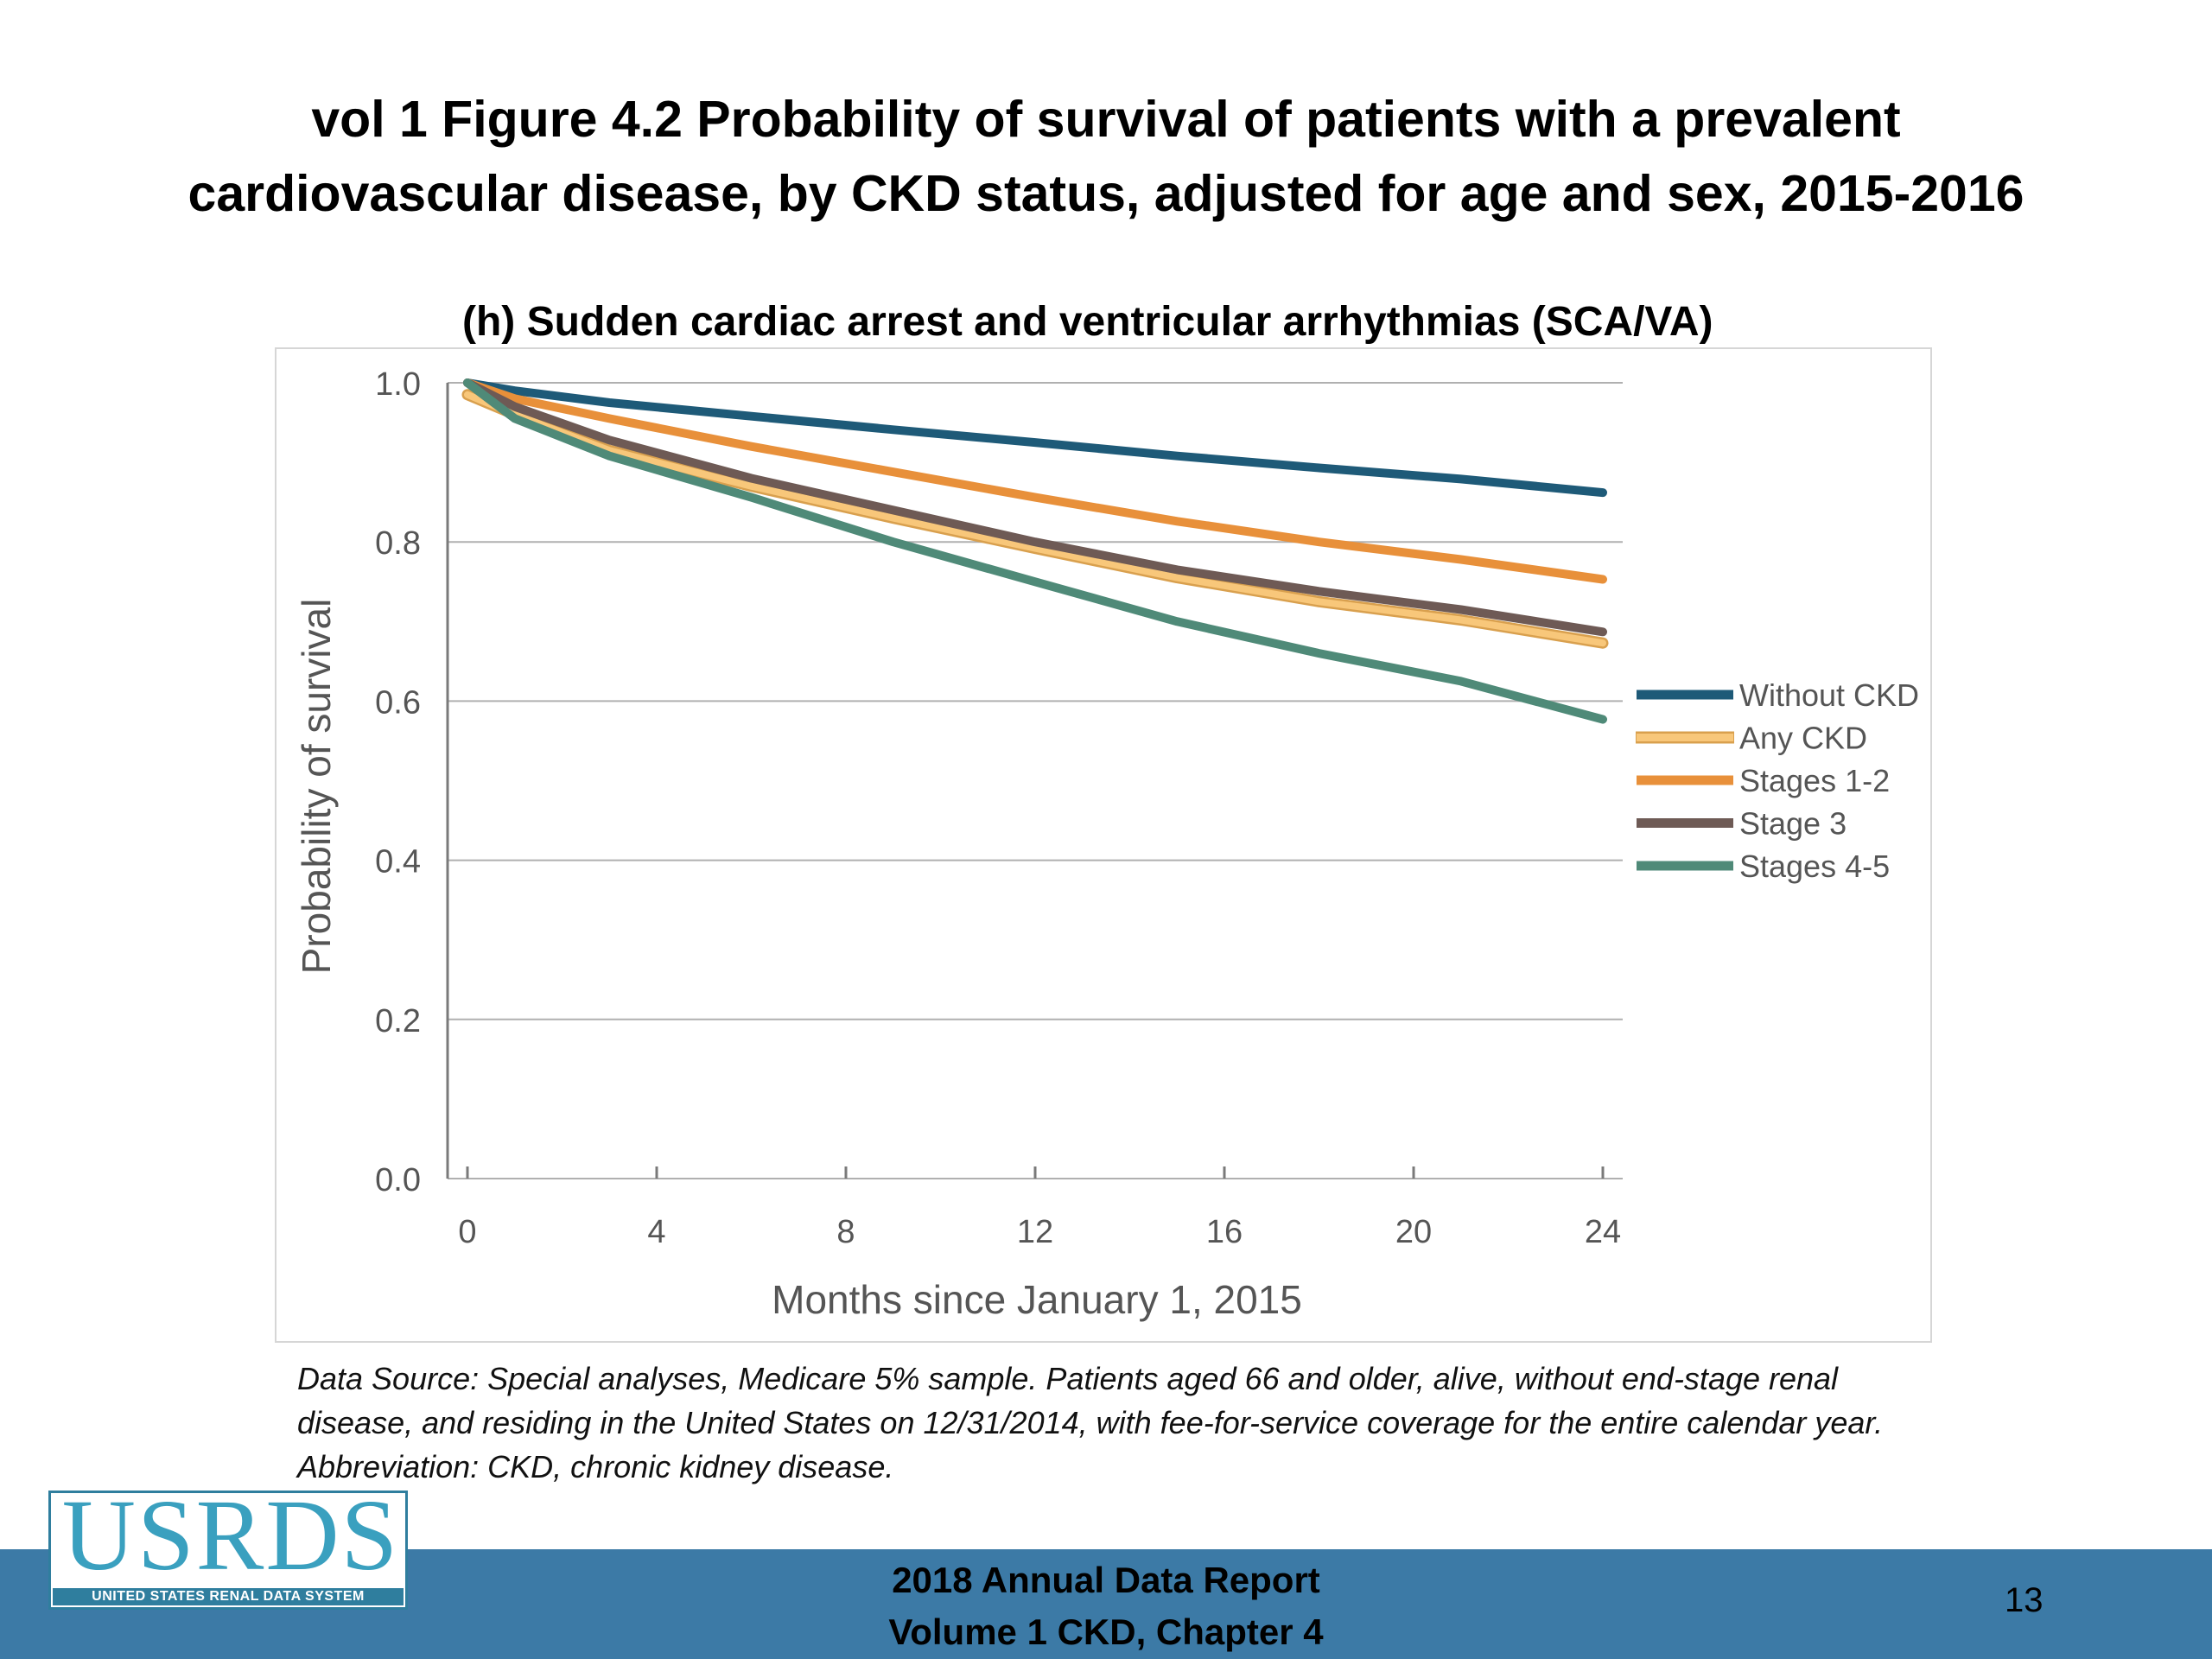 The width and height of the screenshot is (2212, 1659). What do you see at coordinates (231, 1535) in the screenshot?
I see `logo-wordmark: USRDS` at bounding box center [231, 1535].